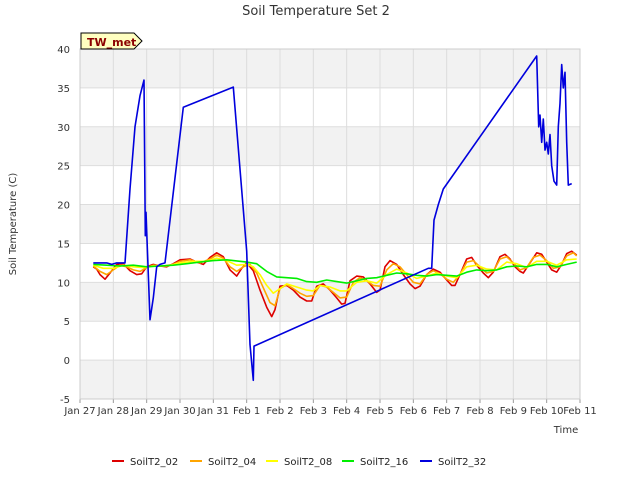 The height and width of the screenshot is (480, 640). What do you see at coordinates (63, 244) in the screenshot?
I see `y-tick-label: 15` at bounding box center [63, 244].